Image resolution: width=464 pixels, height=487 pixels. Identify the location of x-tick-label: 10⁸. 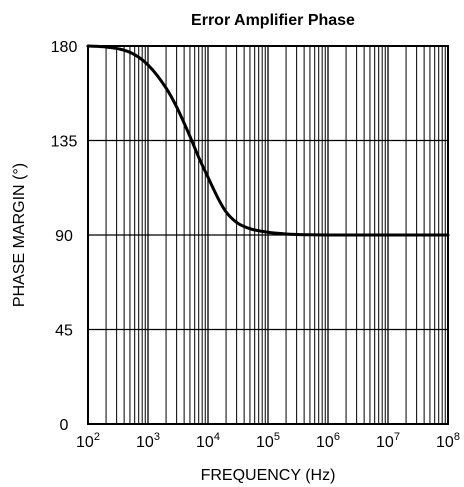
(448, 441).